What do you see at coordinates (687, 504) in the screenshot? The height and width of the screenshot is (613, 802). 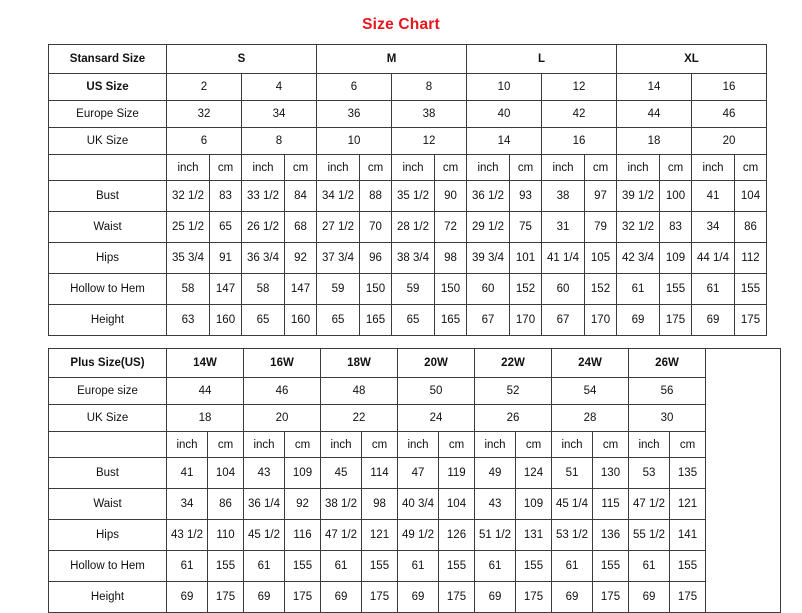 I see `measure-value: 121` at bounding box center [687, 504].